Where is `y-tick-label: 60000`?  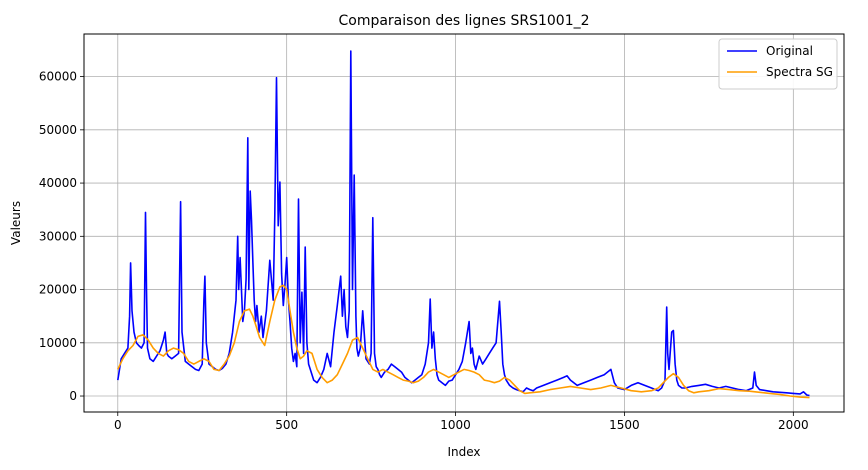 y-tick-label: 60000 is located at coordinates (58, 77).